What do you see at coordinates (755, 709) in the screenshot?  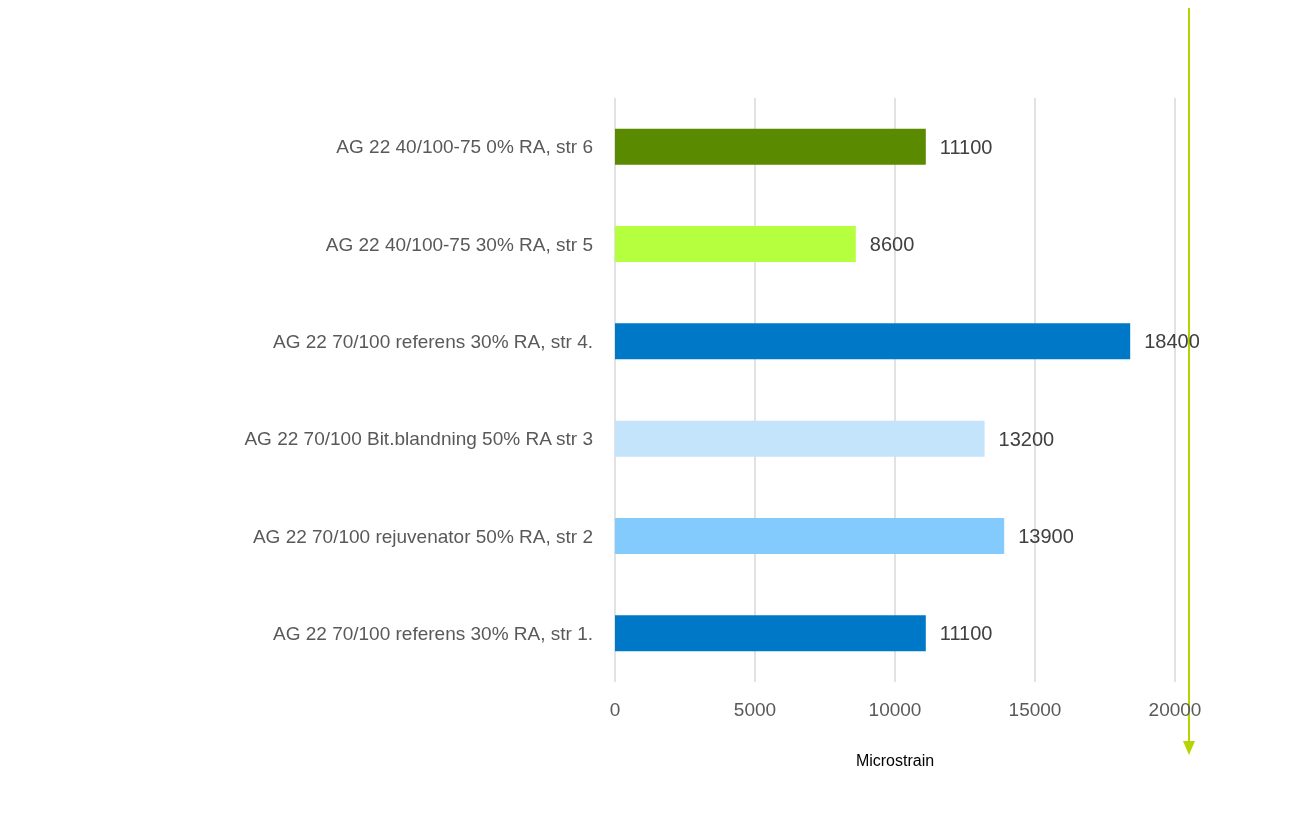 I see `x-tick-label: 5000` at bounding box center [755, 709].